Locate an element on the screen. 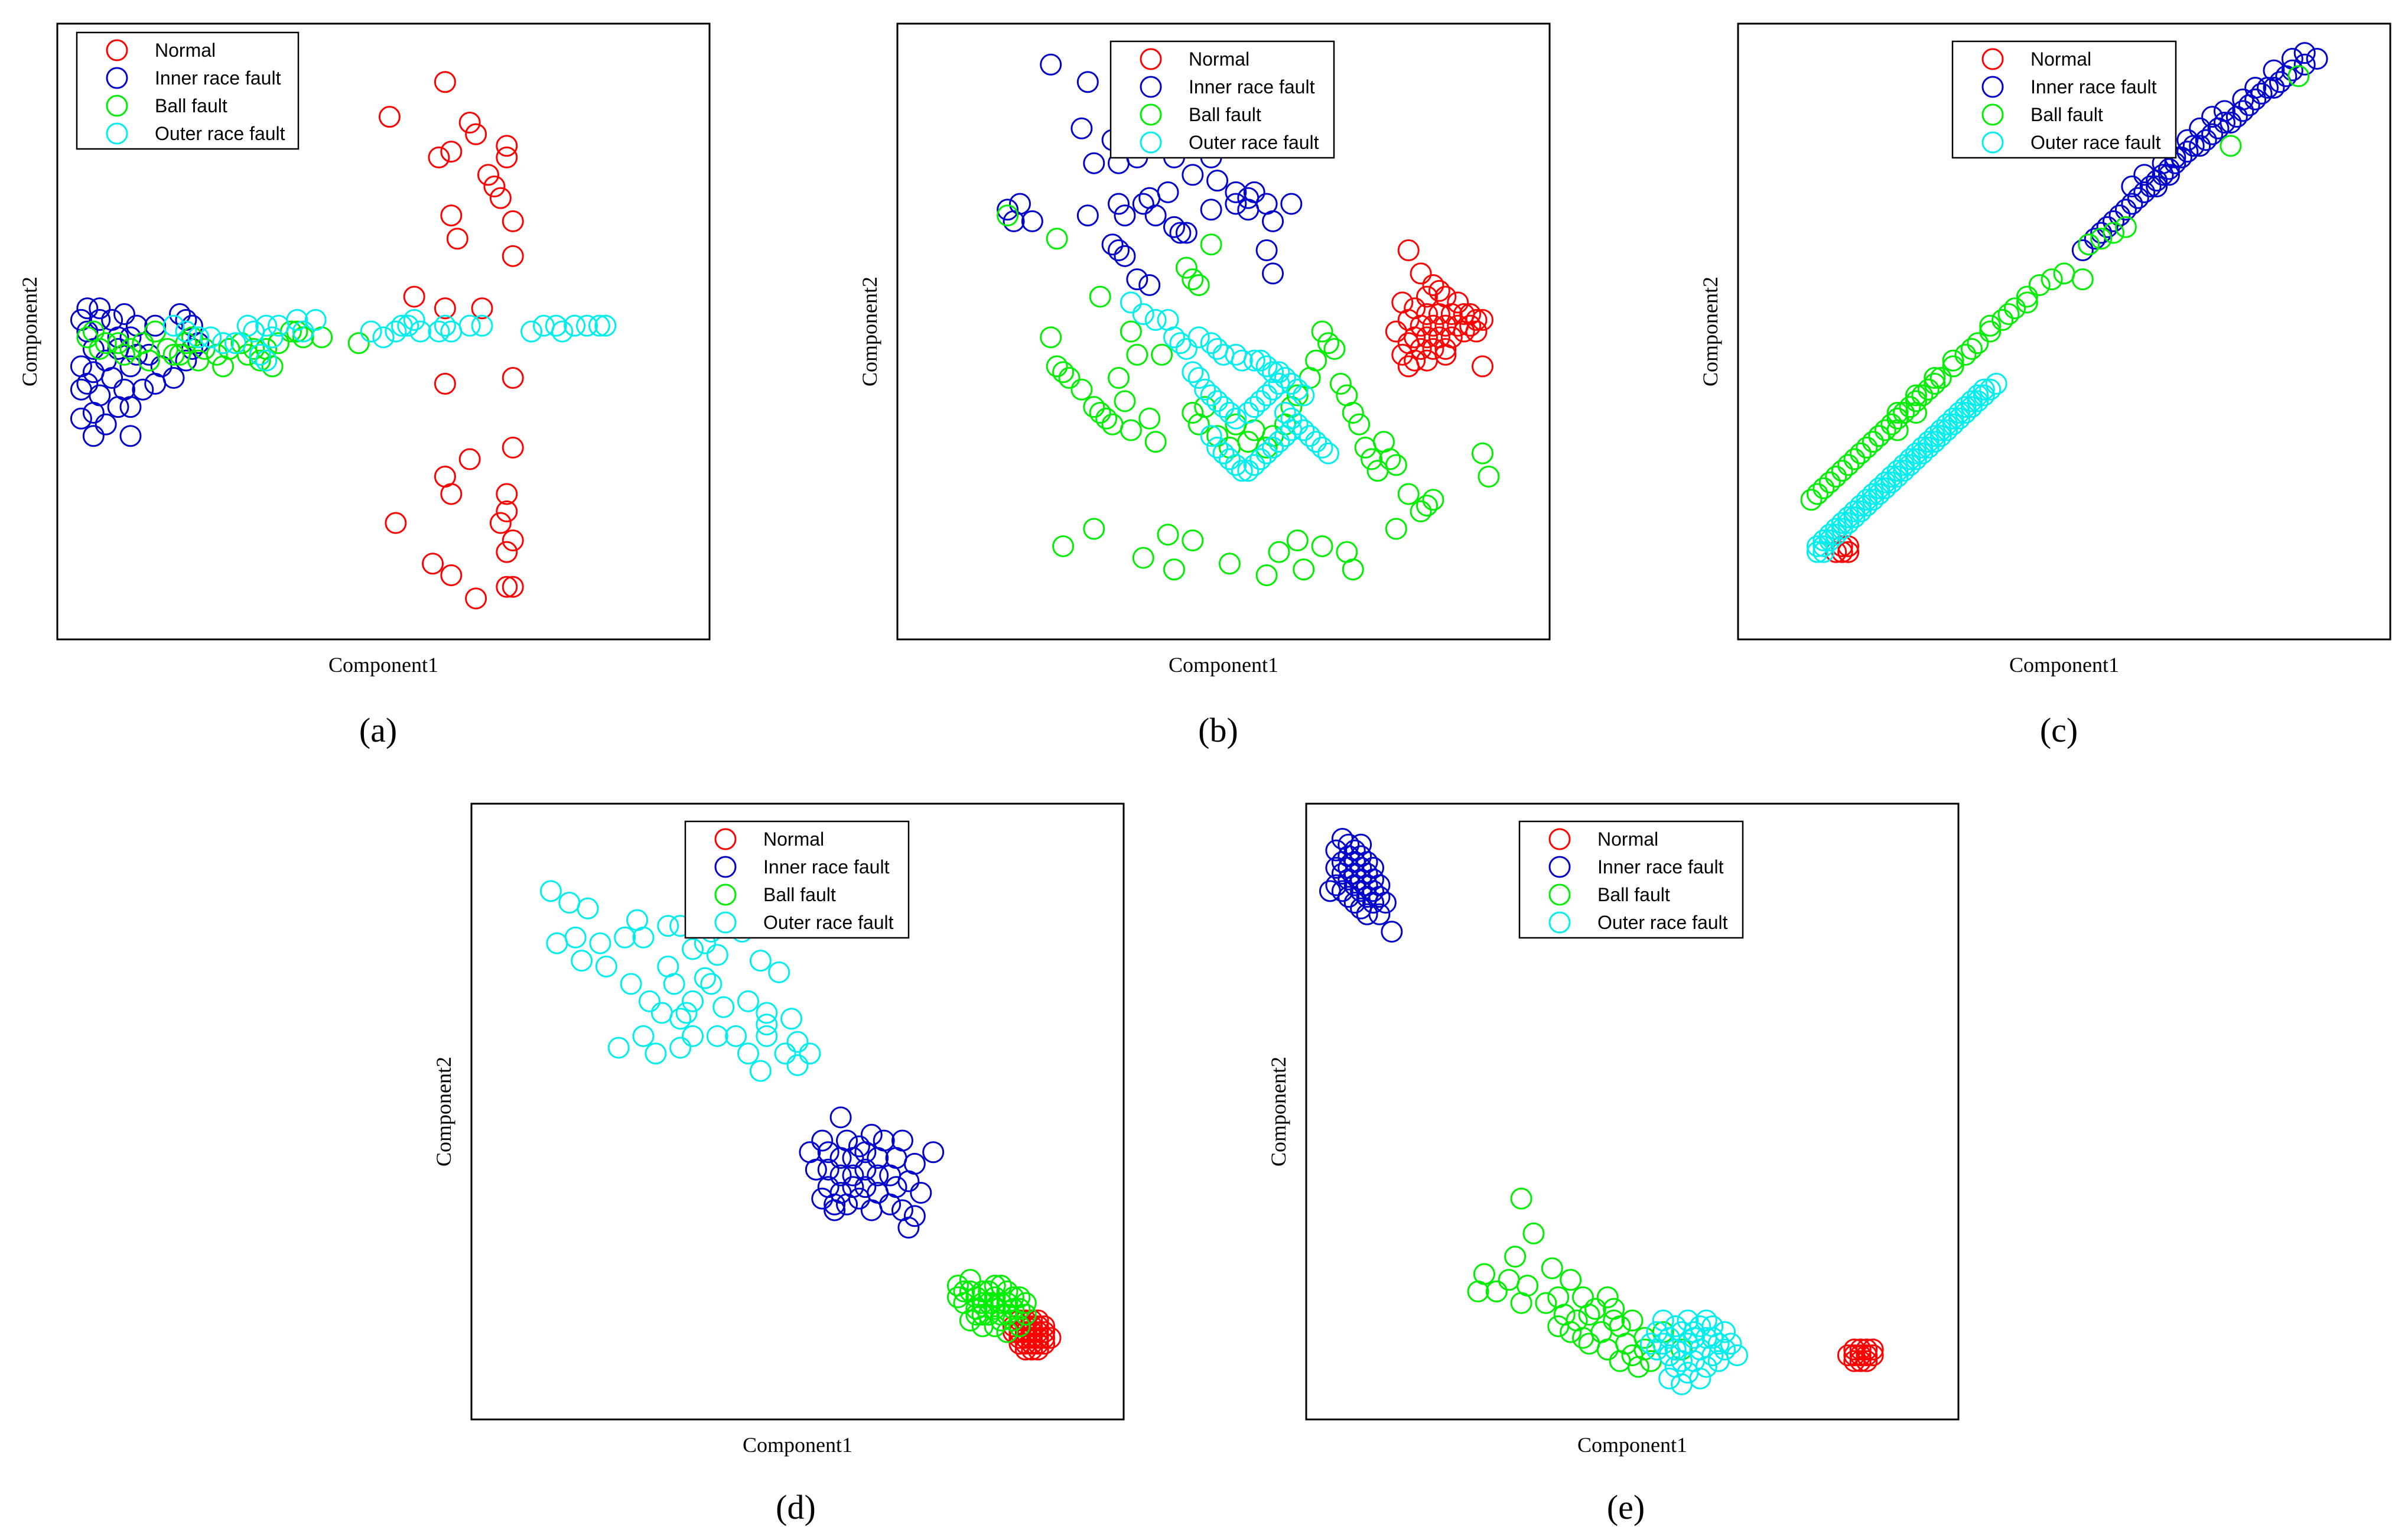 The image size is (2408, 1540). legend-marker-normal is located at coordinates (1151, 59).